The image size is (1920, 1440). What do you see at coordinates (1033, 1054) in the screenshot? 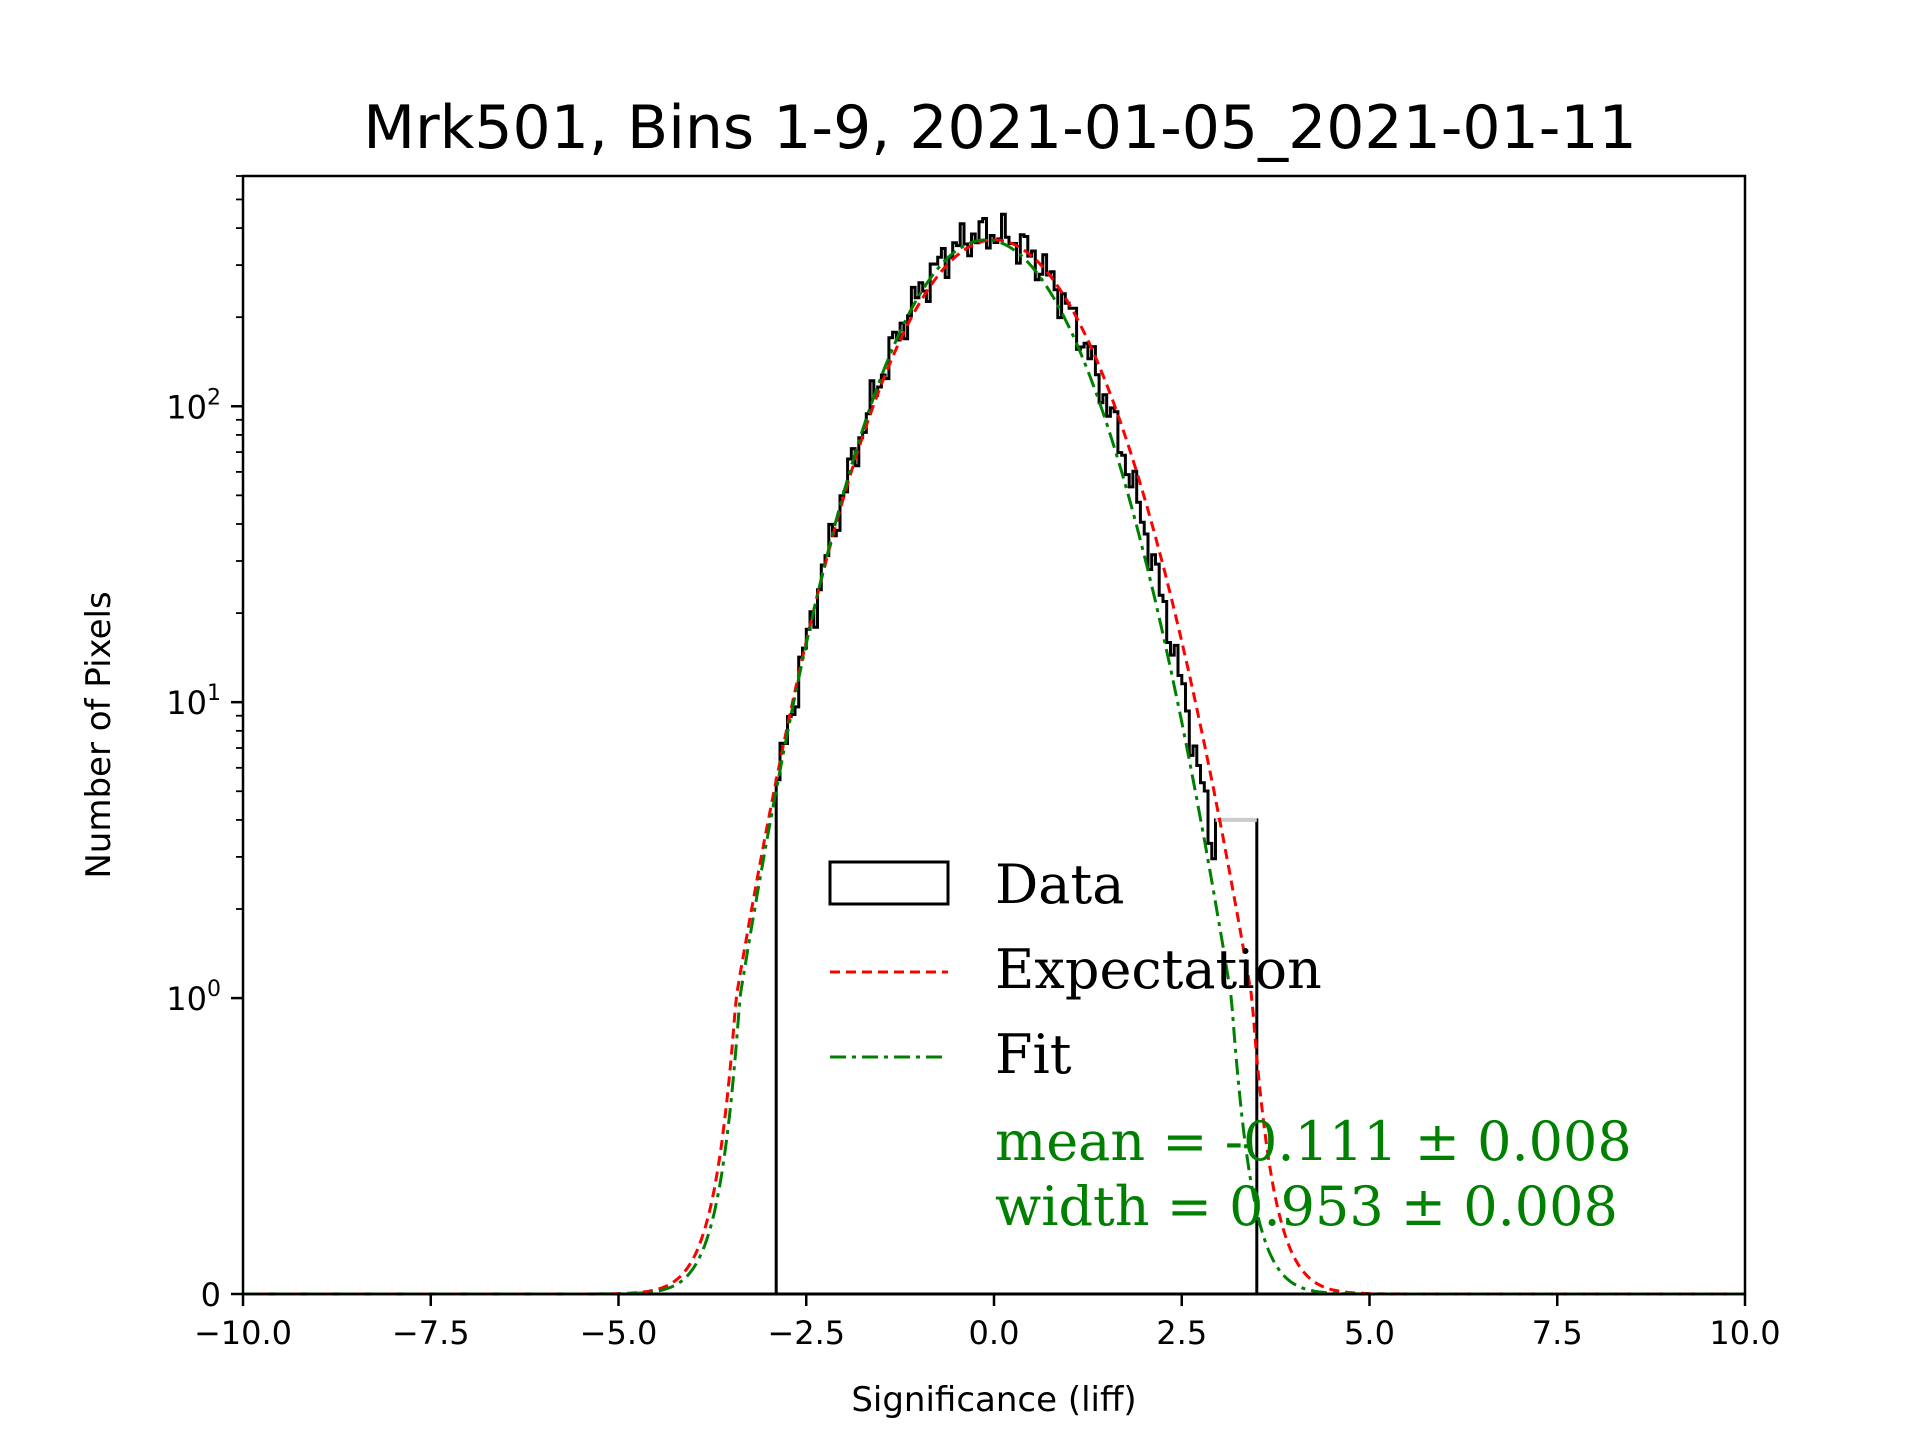
I see `legend-label-fit: Fit` at bounding box center [1033, 1054].